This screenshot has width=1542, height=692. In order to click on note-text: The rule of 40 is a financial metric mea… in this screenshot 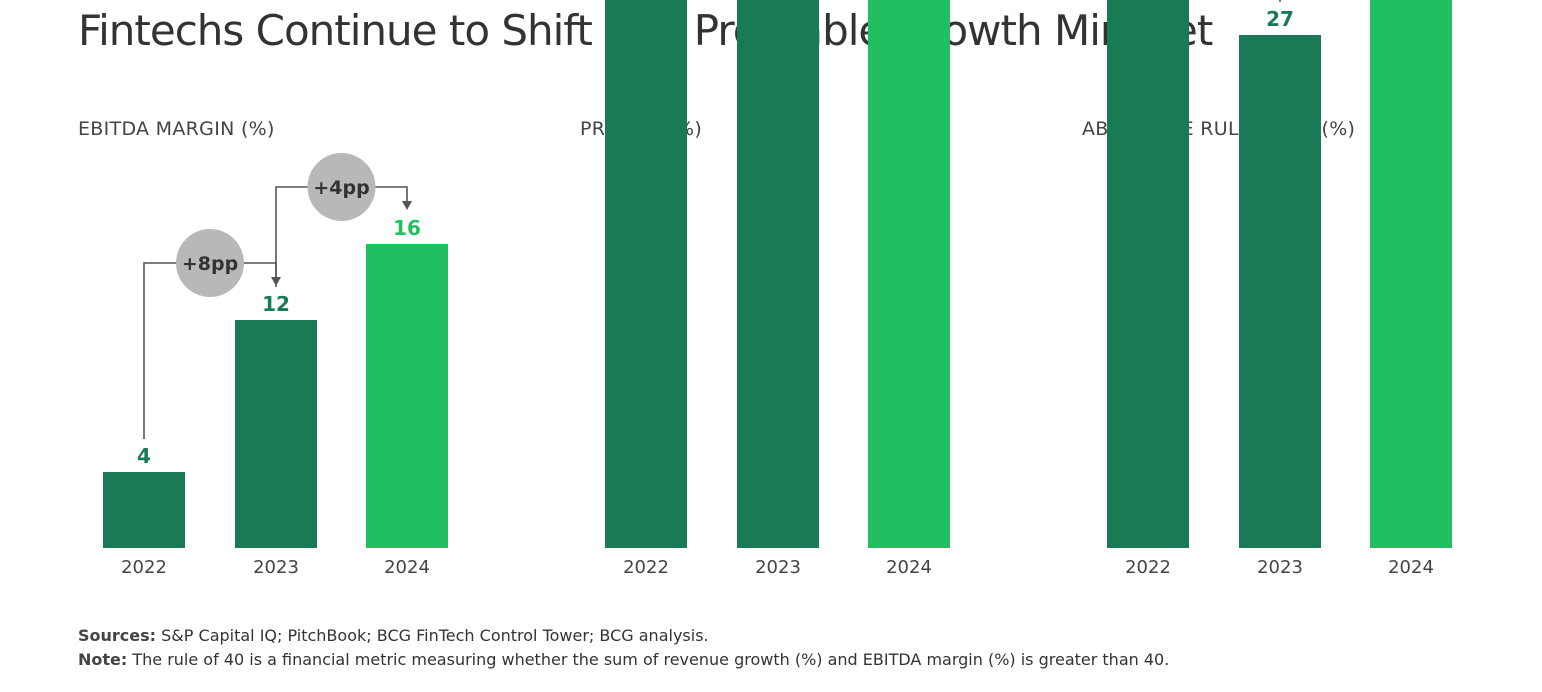, I will do `click(648, 659)`.